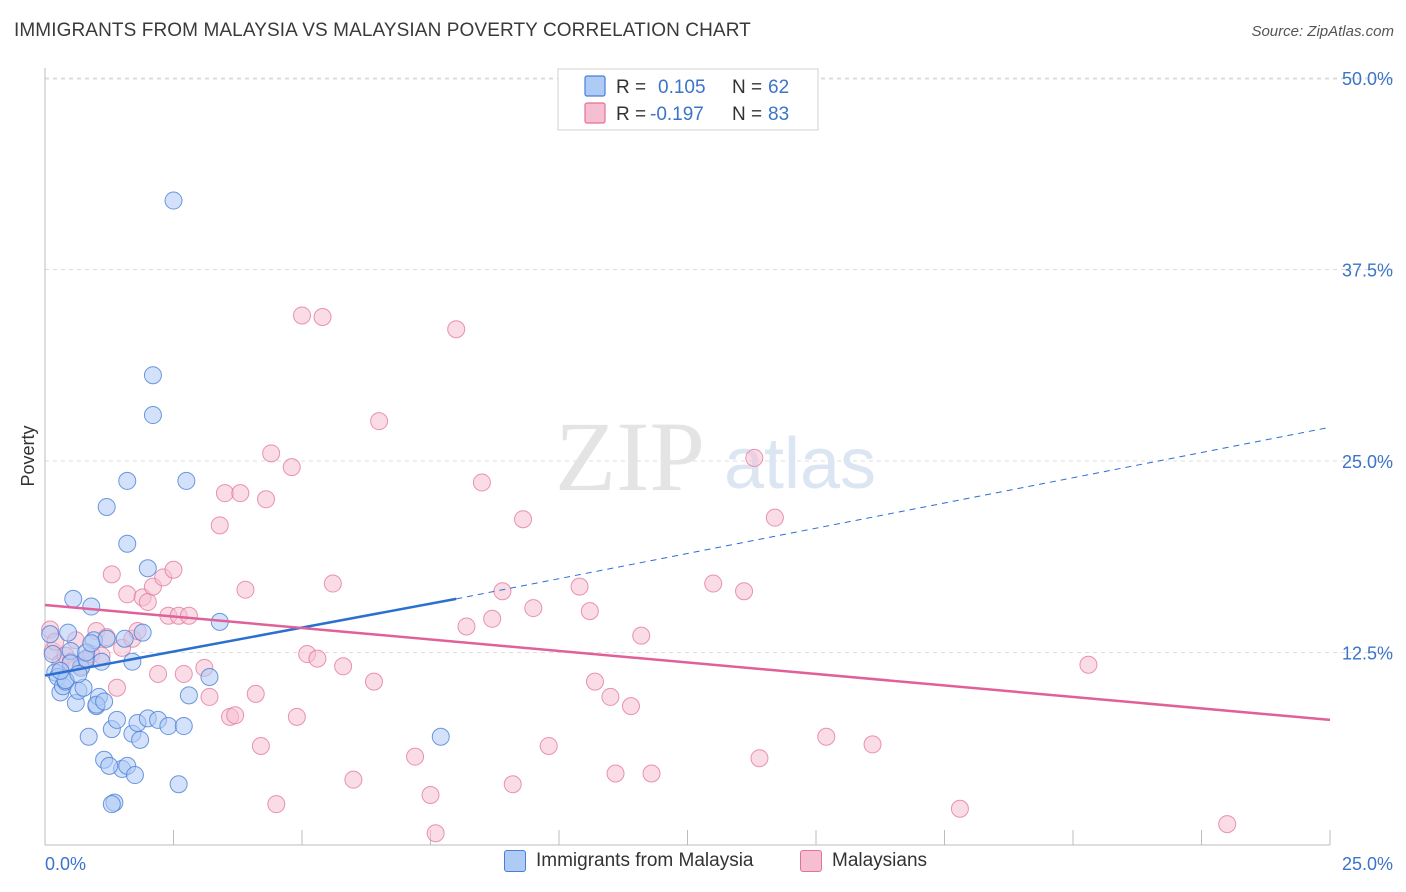  I want to click on y-tick-label: 50.0%, so click(1367, 79).